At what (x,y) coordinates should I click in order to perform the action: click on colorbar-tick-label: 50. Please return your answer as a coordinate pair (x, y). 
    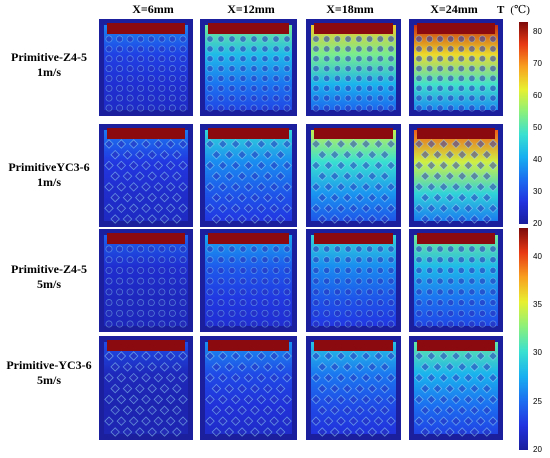
    Looking at the image, I should click on (537, 127).